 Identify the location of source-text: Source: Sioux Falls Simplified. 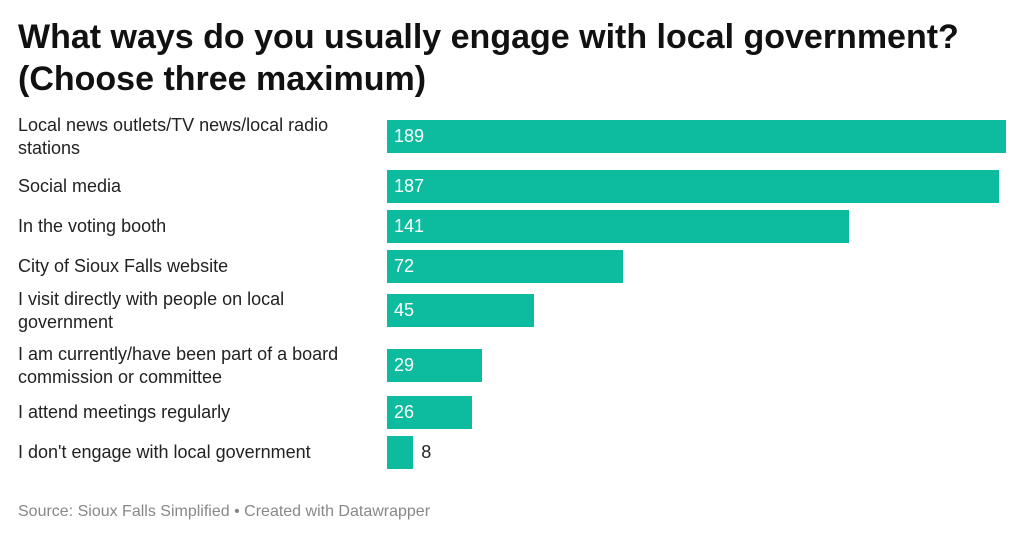
(124, 511).